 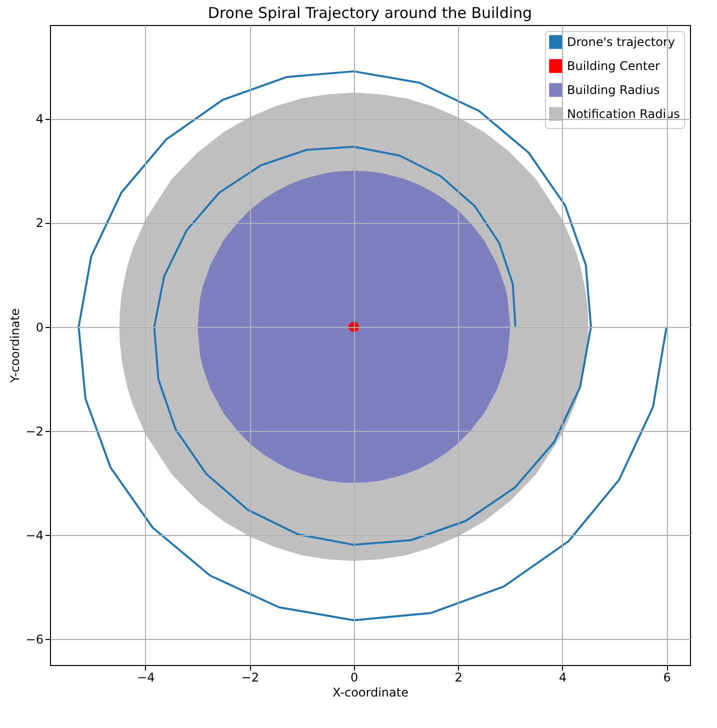 What do you see at coordinates (35, 431) in the screenshot?
I see `y-tick-label: −2` at bounding box center [35, 431].